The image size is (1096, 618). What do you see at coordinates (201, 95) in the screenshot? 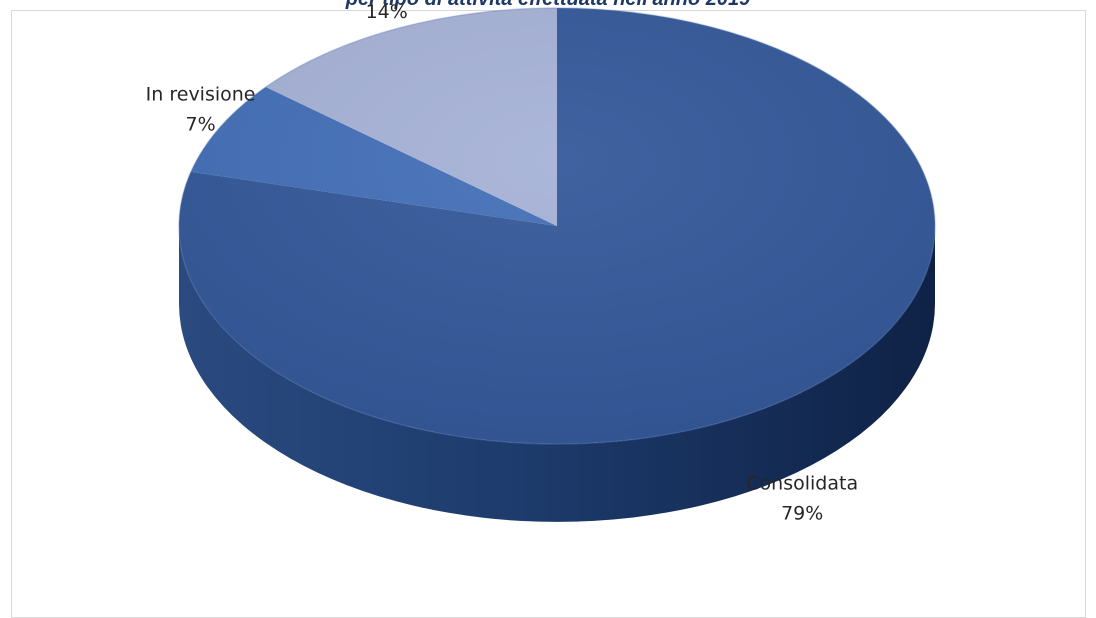
I see `slice-label-in-revisione: In revisione` at bounding box center [201, 95].